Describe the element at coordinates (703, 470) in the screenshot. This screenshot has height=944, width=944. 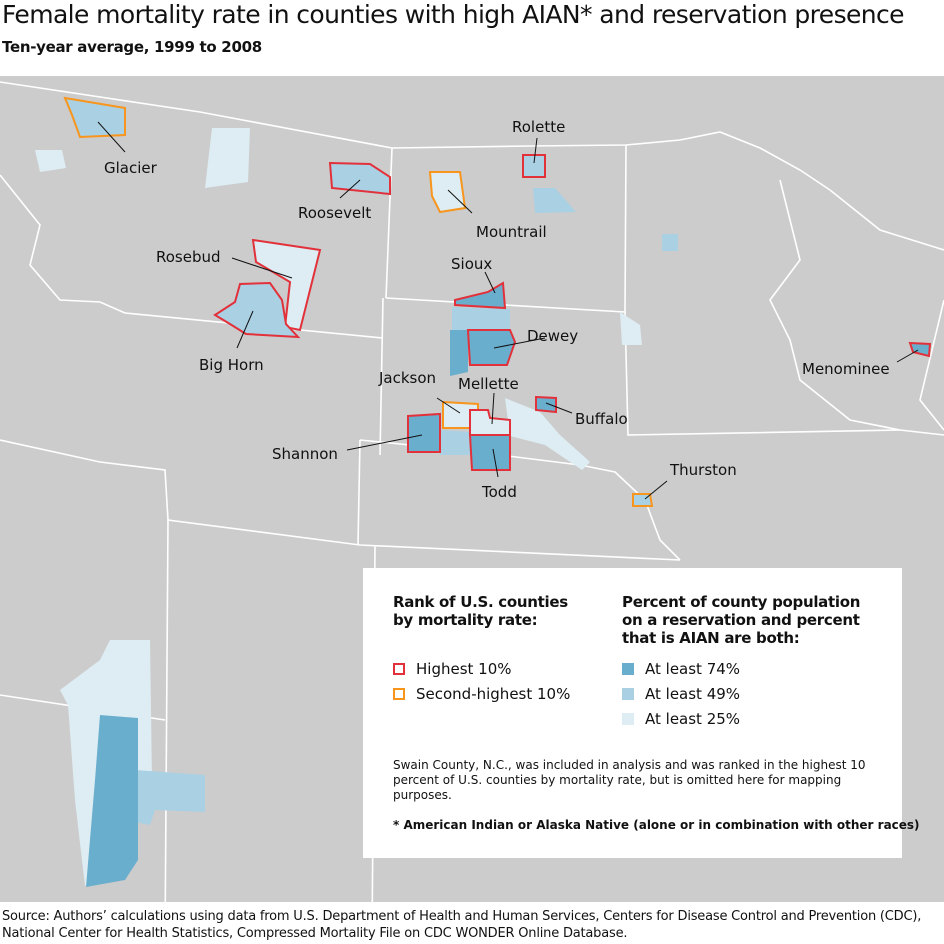
I see `label-thurston: Thurston` at that location.